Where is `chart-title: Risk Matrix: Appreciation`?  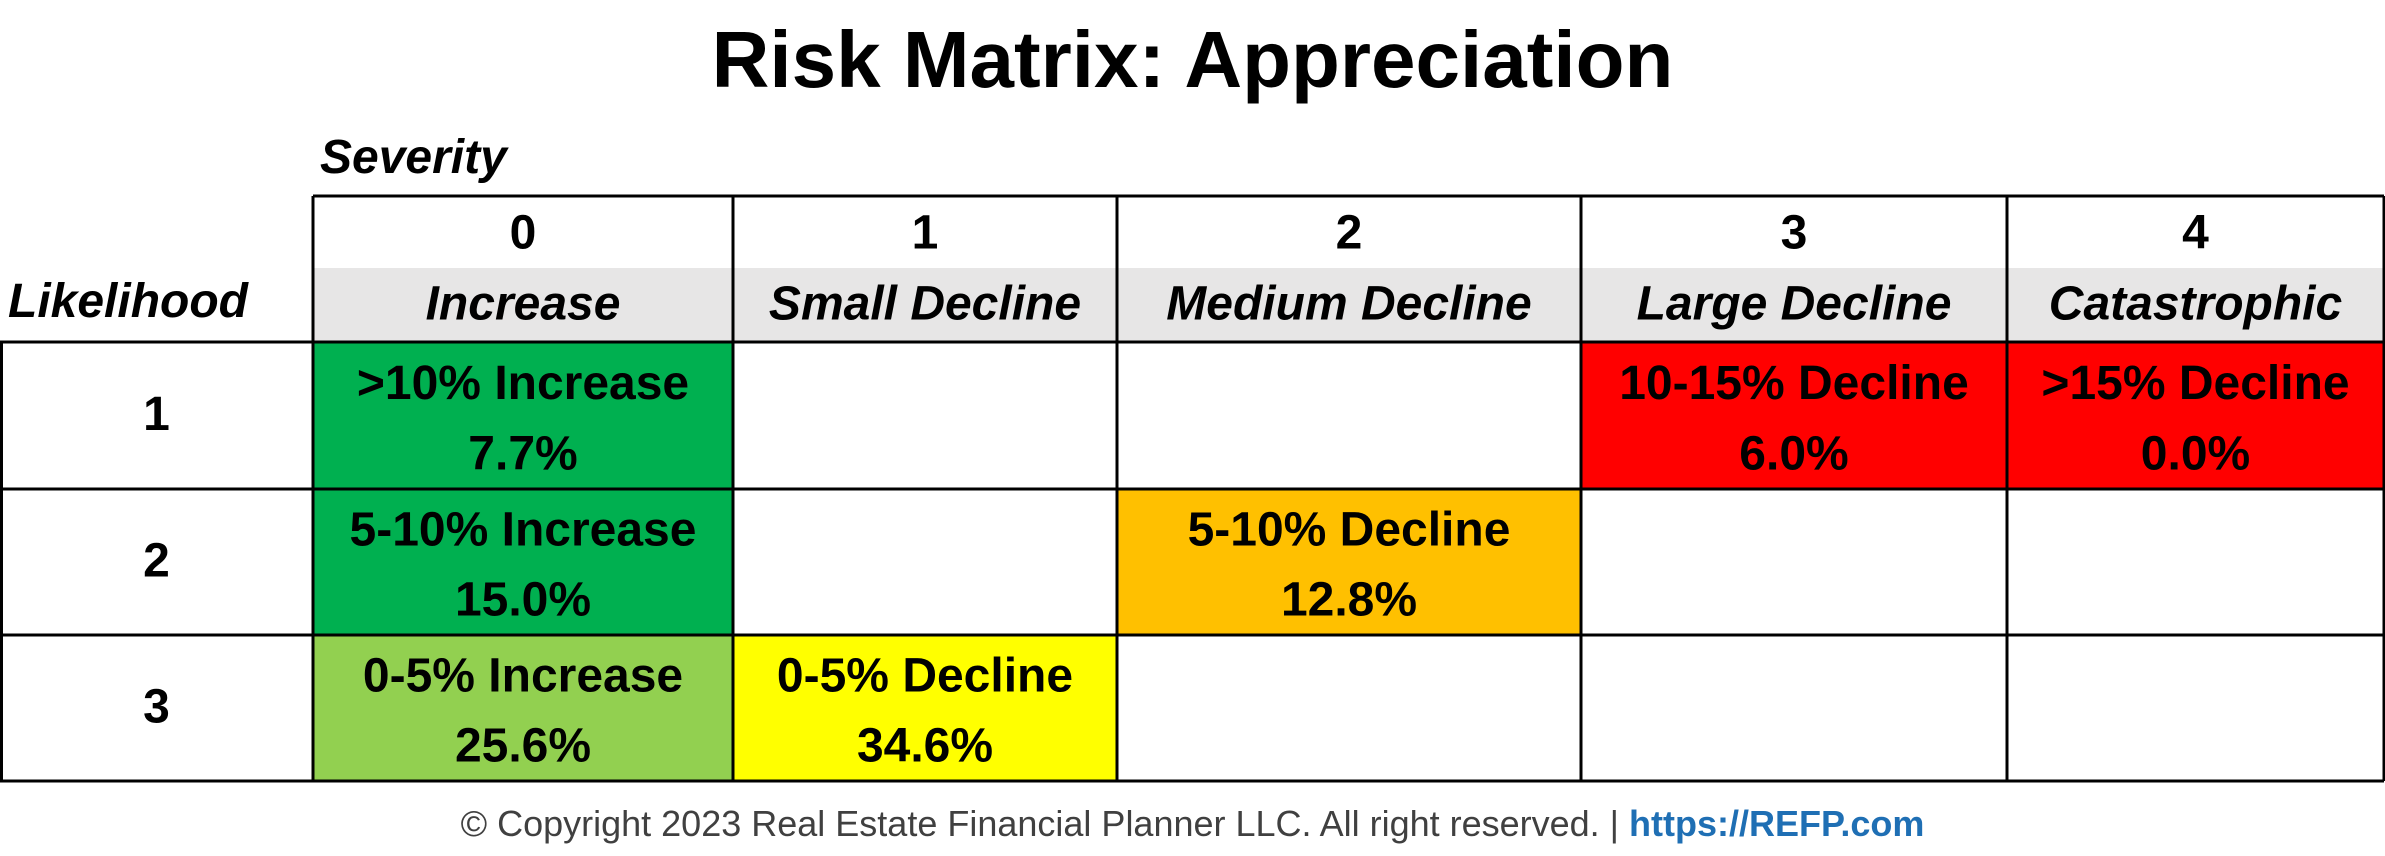
chart-title: Risk Matrix: Appreciation is located at coordinates (1192, 59).